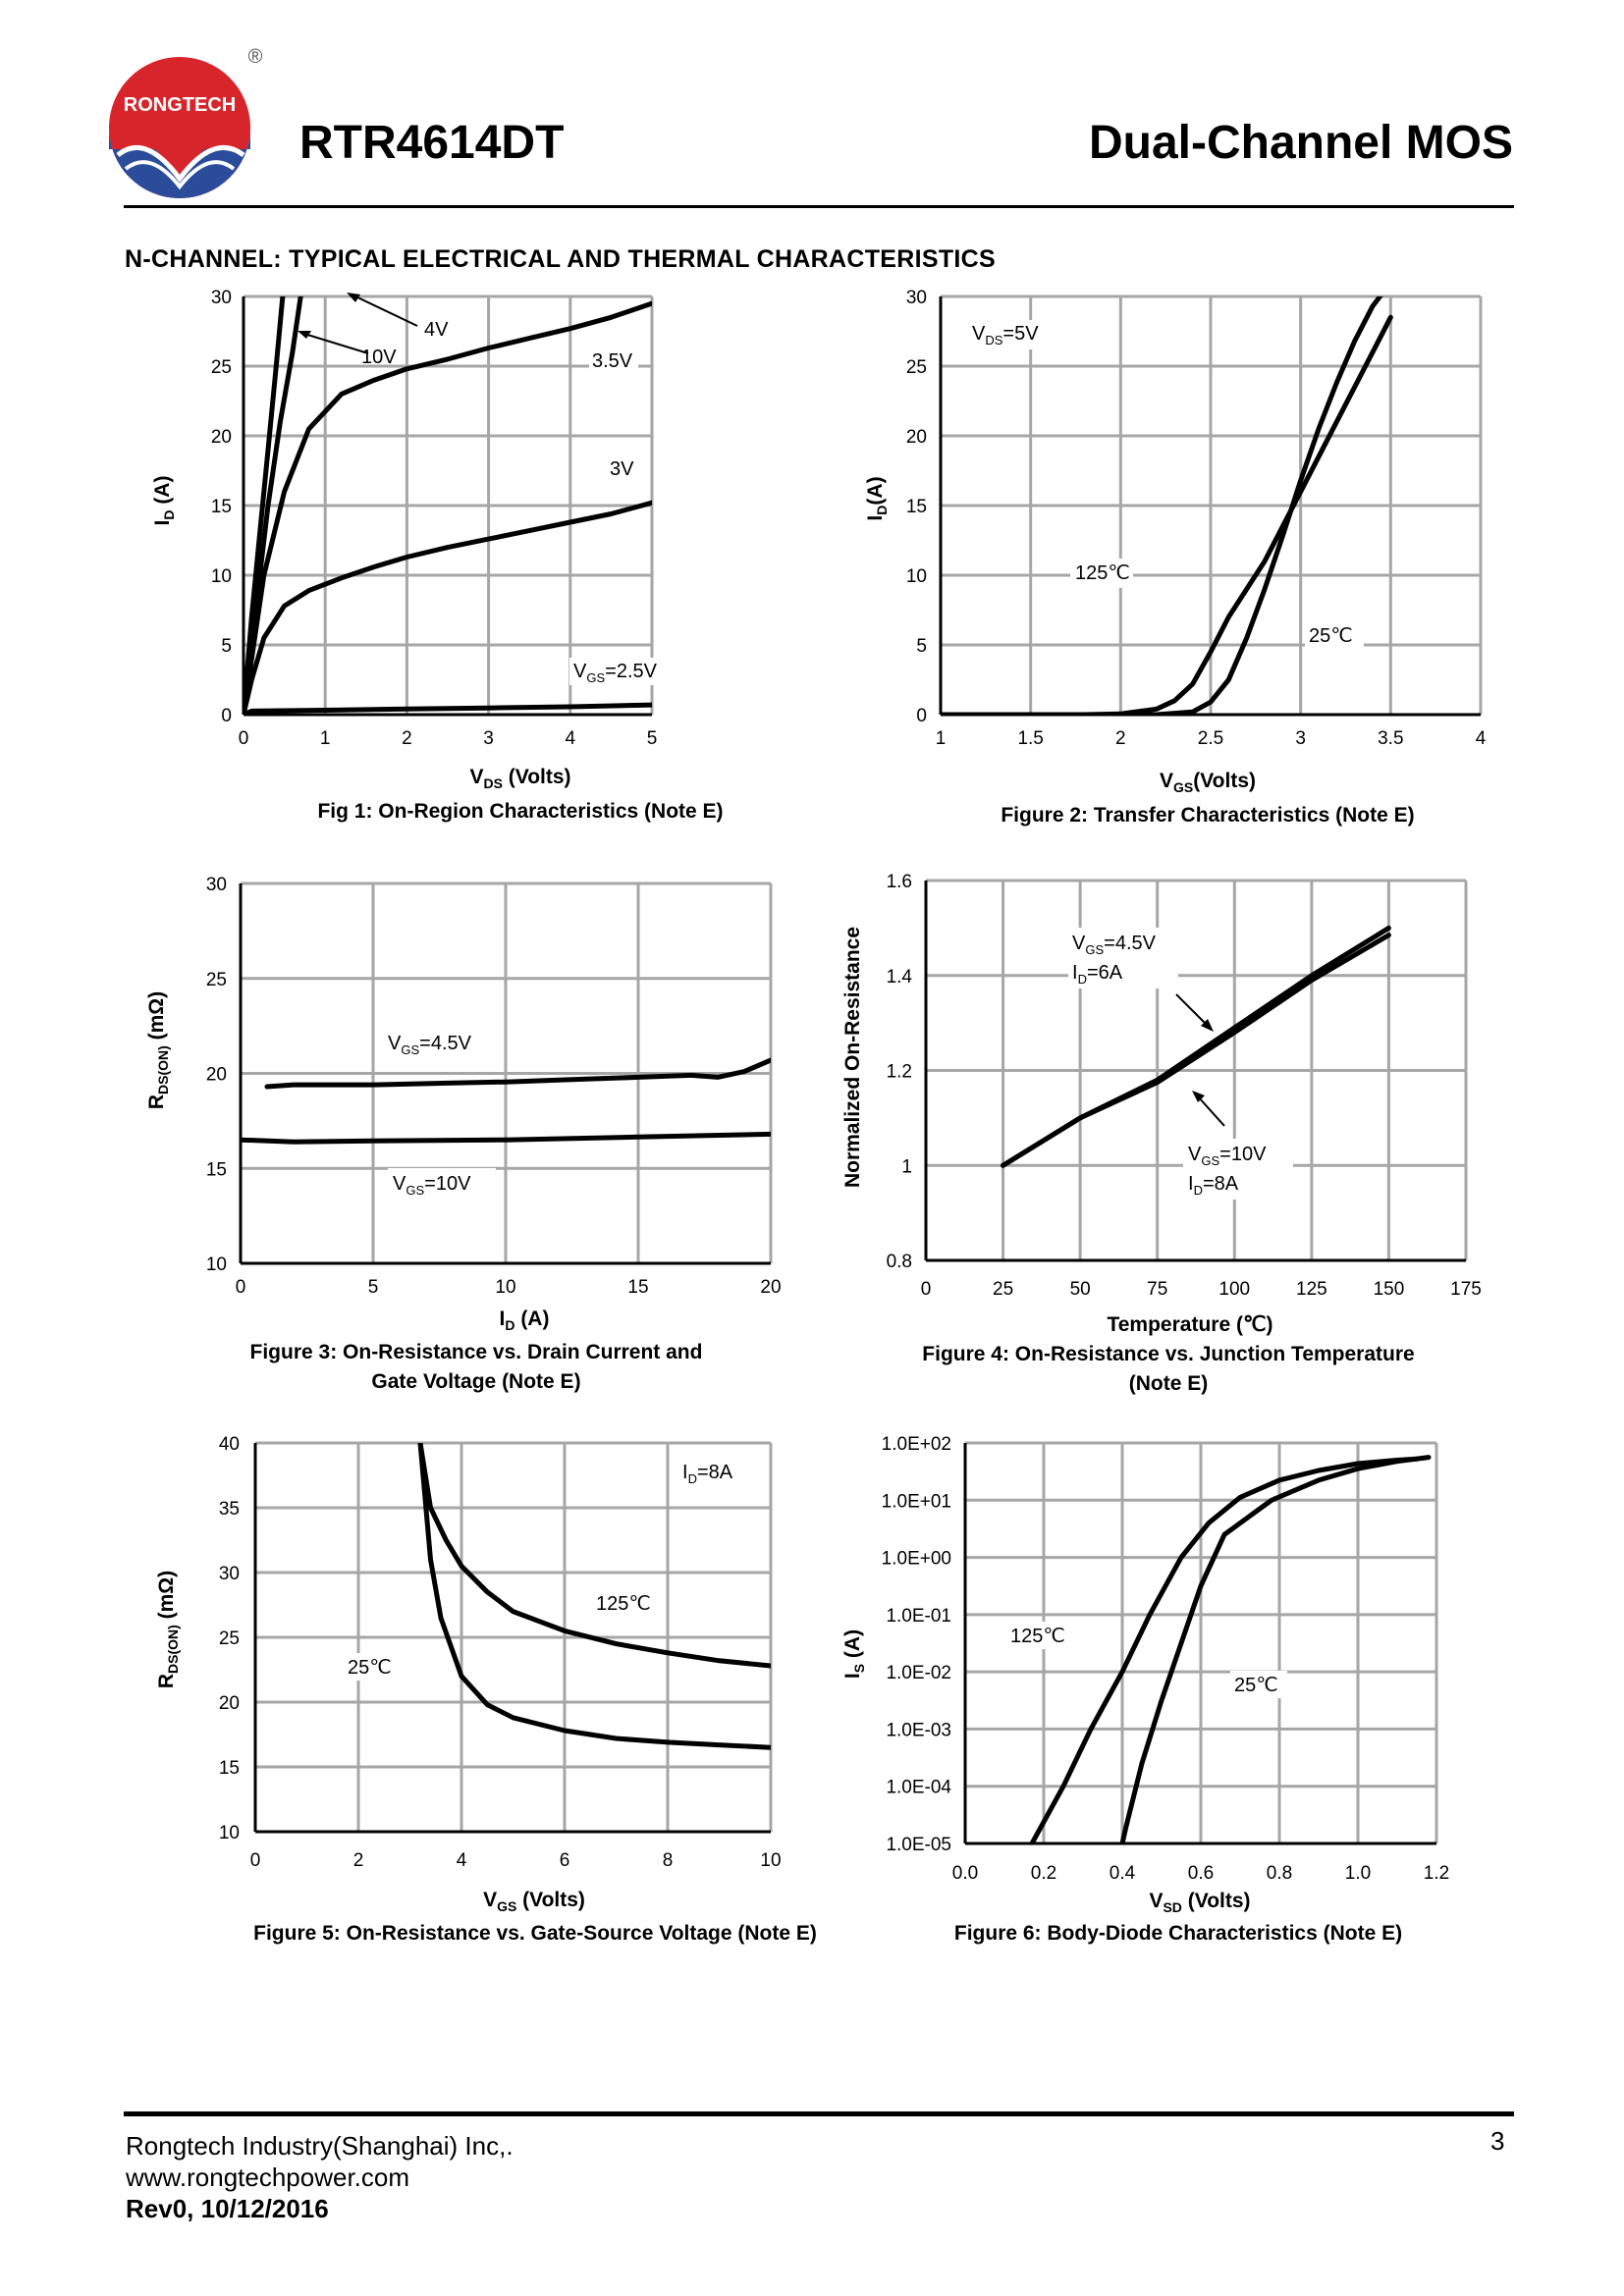 Image resolution: width=1624 pixels, height=2296 pixels. Describe the element at coordinates (216, 1265) in the screenshot. I see `fig3-y-tick-label: 10` at that location.